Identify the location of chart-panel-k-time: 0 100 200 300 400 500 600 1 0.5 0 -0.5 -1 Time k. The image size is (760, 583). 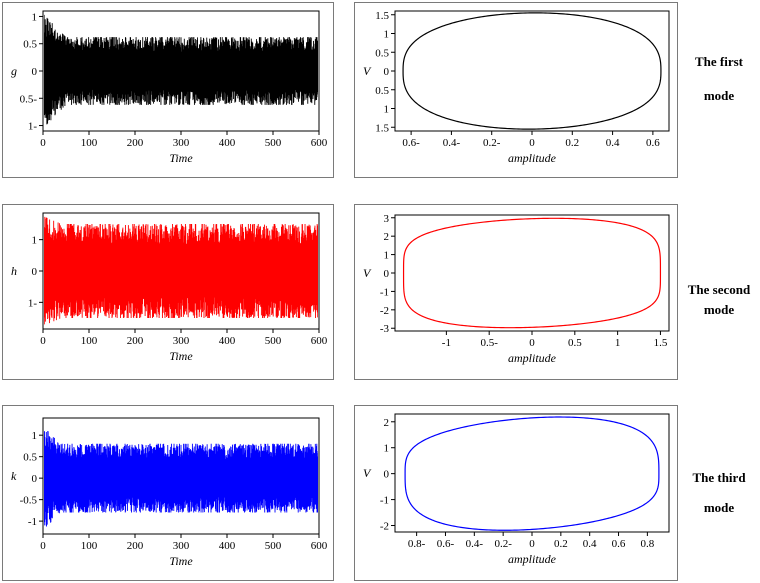
(168, 493).